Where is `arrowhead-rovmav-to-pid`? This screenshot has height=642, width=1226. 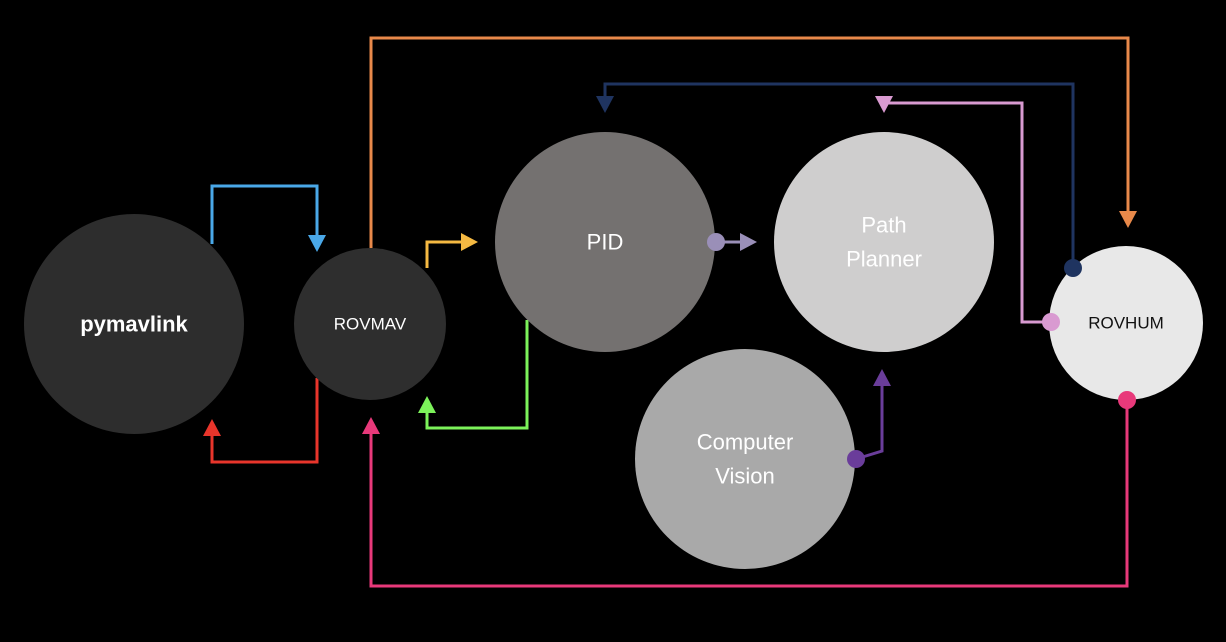 arrowhead-rovmav-to-pid is located at coordinates (469, 242).